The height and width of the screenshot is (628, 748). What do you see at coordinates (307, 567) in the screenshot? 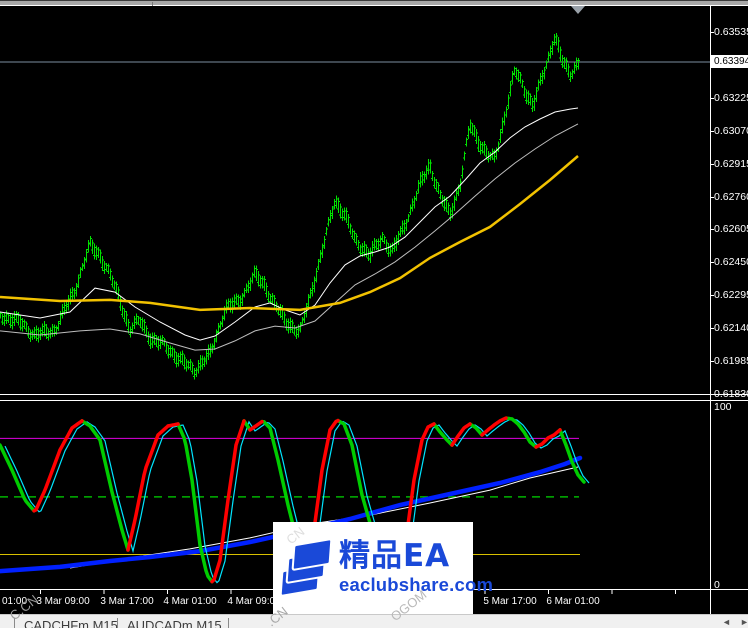
I see `stacked-books-icon` at bounding box center [307, 567].